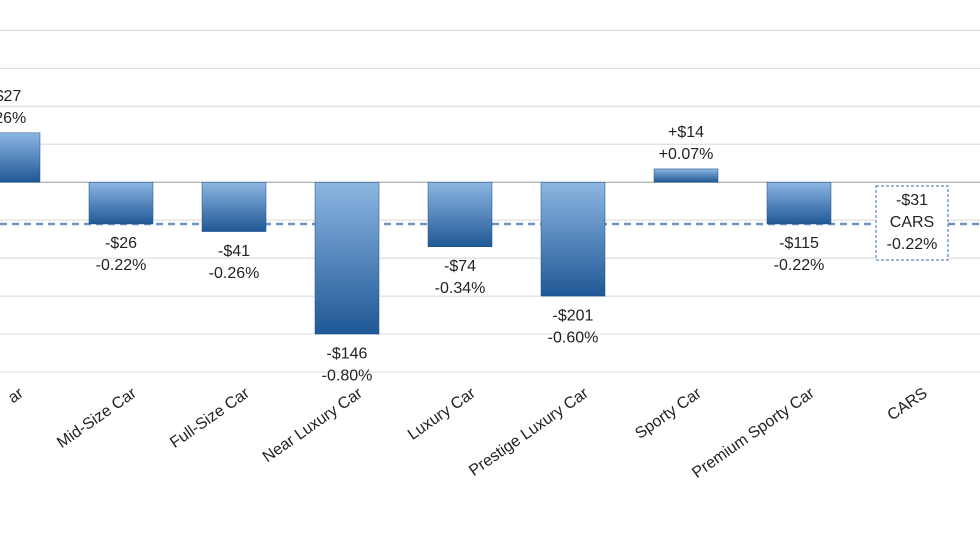  What do you see at coordinates (234, 251) in the screenshot?
I see `dollar-label: -$41` at bounding box center [234, 251].